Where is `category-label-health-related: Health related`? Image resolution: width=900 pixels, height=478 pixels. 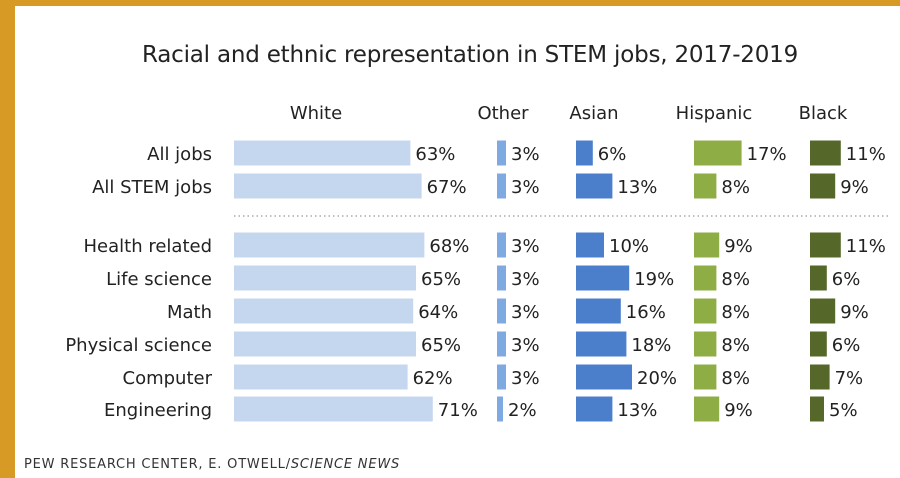 category-label-health-related: Health related is located at coordinates (148, 246).